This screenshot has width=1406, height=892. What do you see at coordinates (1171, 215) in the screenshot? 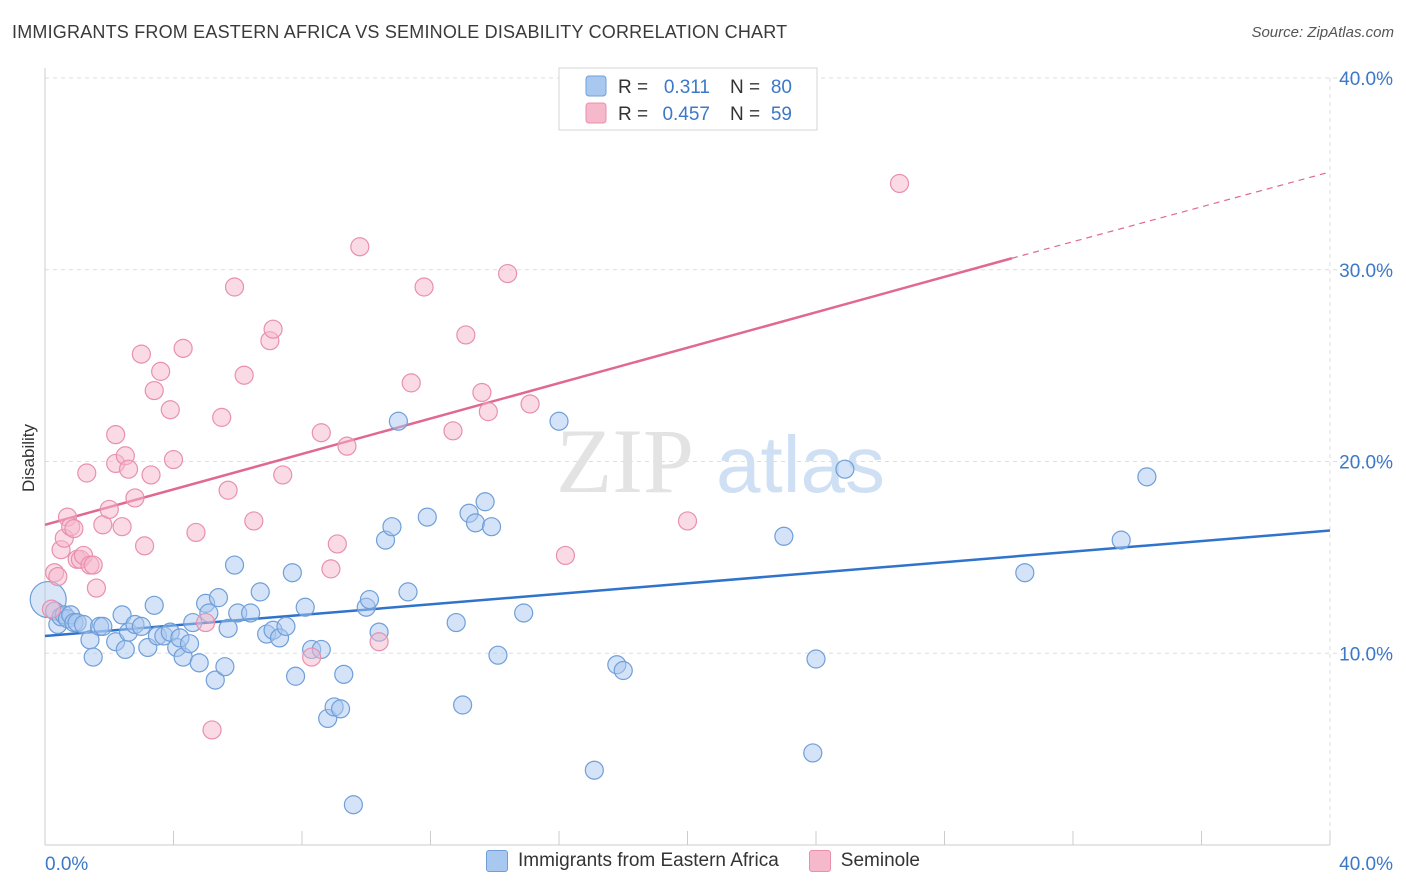
I see `trend-line-seminole-extension` at bounding box center [1171, 215].